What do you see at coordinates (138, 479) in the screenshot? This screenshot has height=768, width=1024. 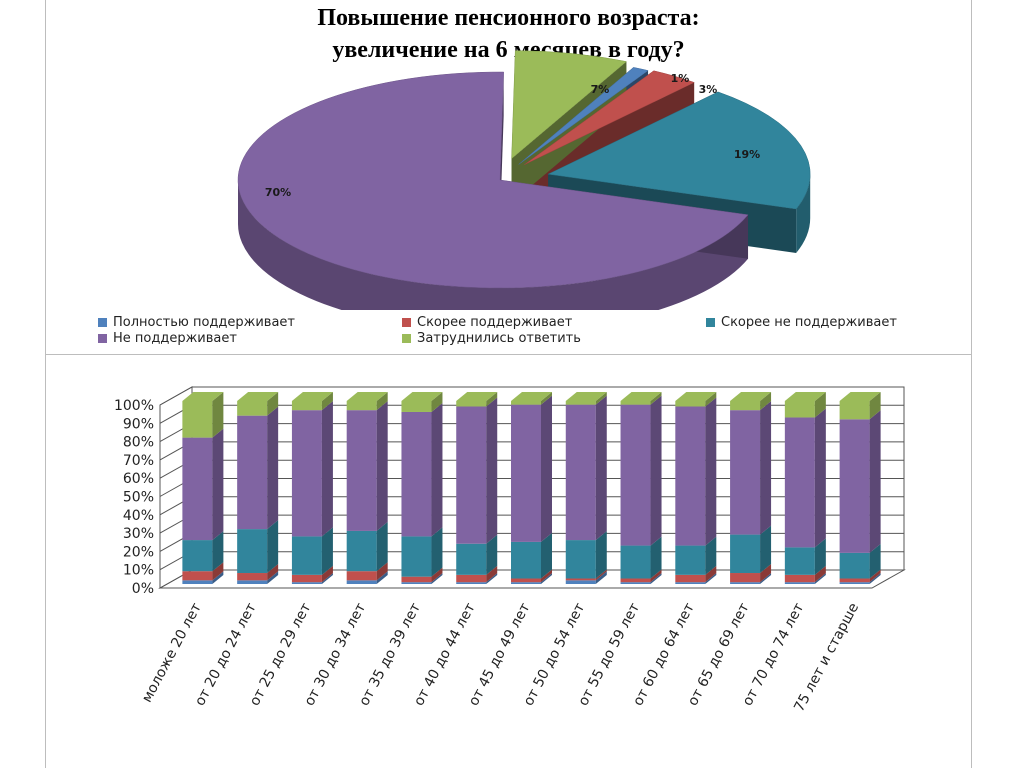 I see `y-tick-label: 60%` at bounding box center [138, 479].